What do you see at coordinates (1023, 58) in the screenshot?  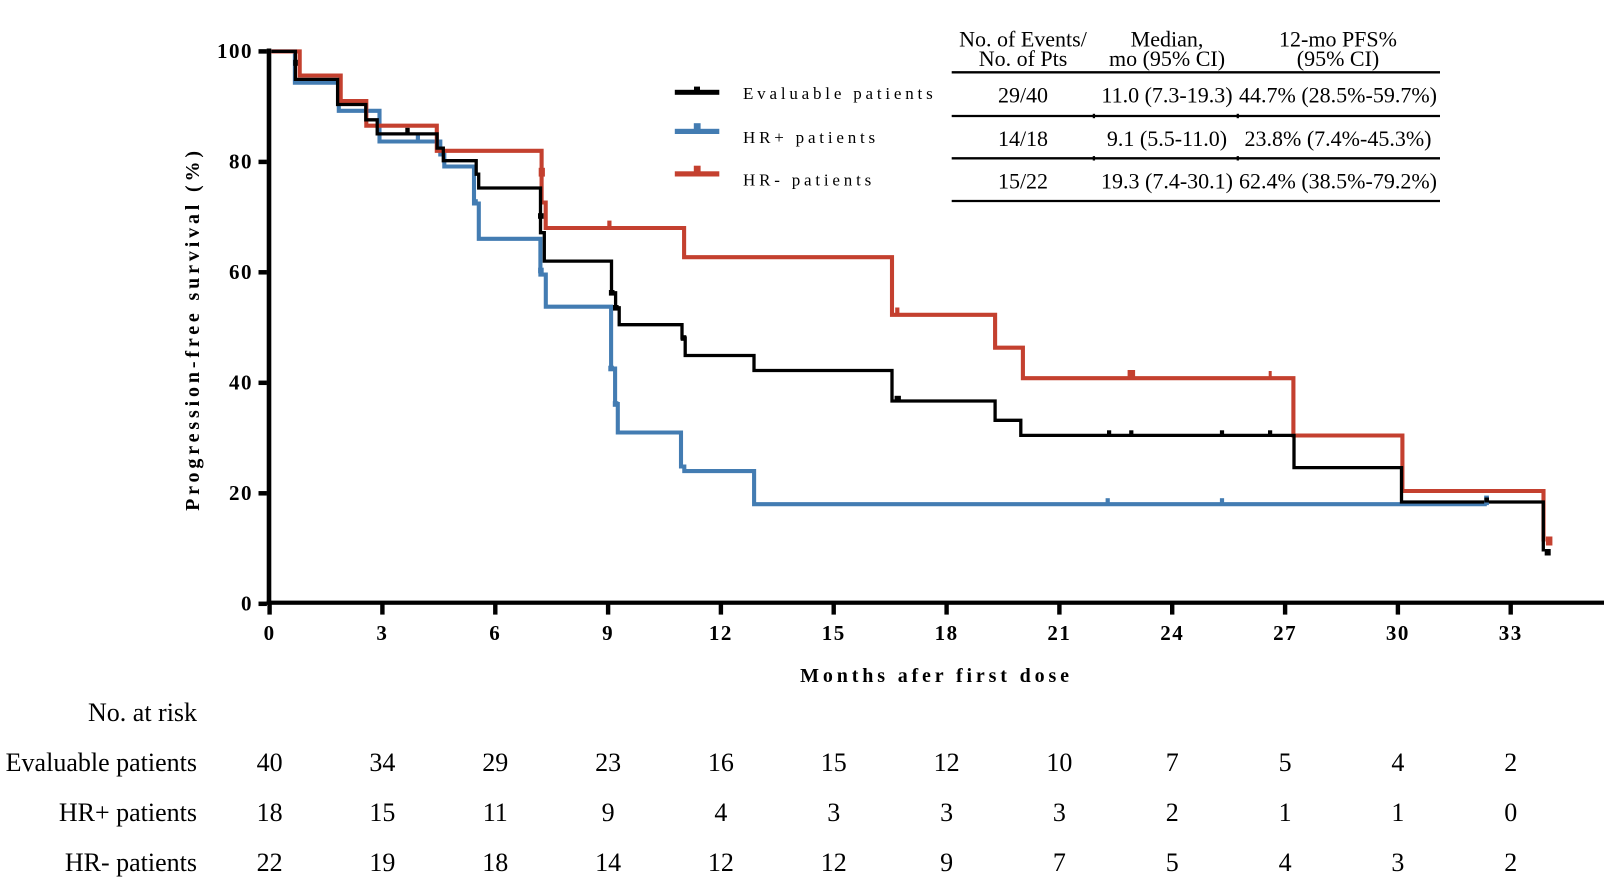 I see `svg-text: No. of Pts` at bounding box center [1023, 58].